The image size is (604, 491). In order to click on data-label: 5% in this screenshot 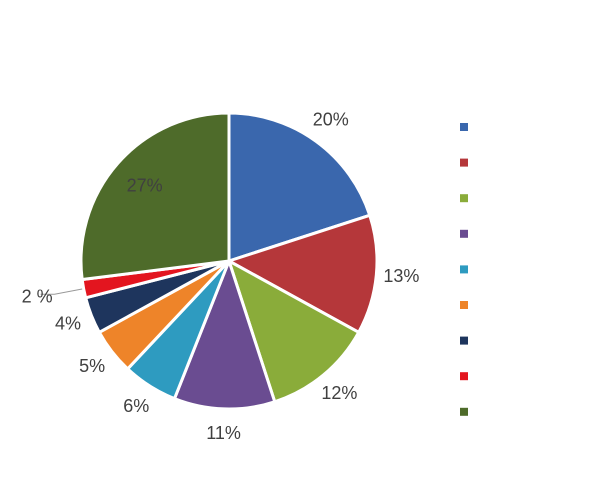, I will do `click(92, 366)`.